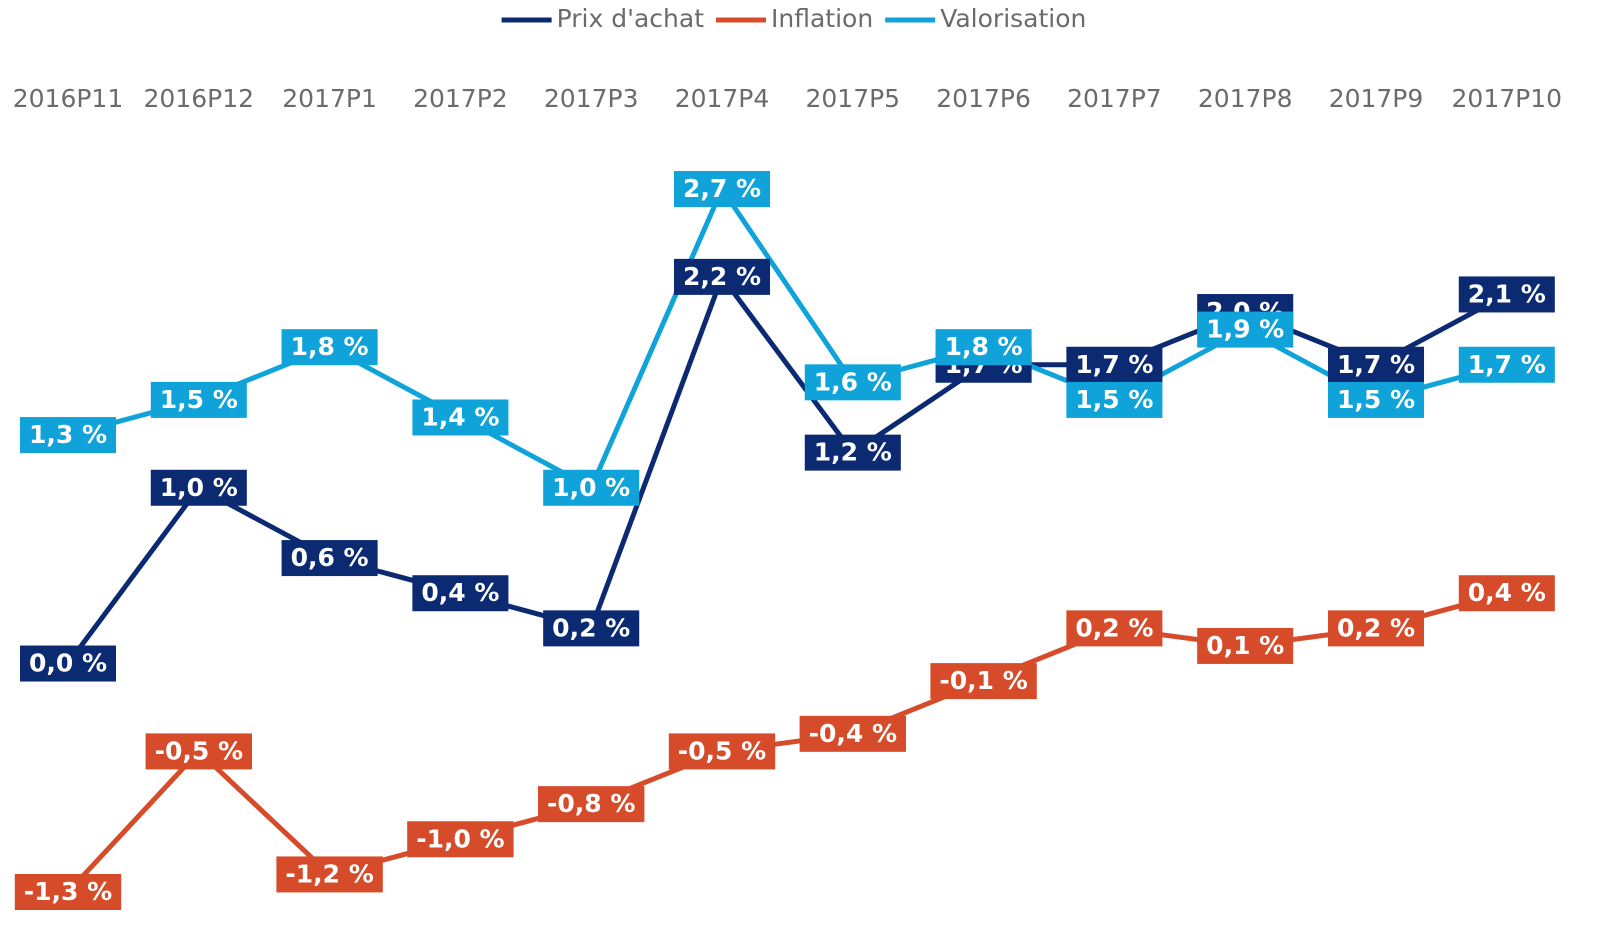 This screenshot has width=1601, height=928. I want to click on x-tick-label: 2017P9, so click(1376, 98).